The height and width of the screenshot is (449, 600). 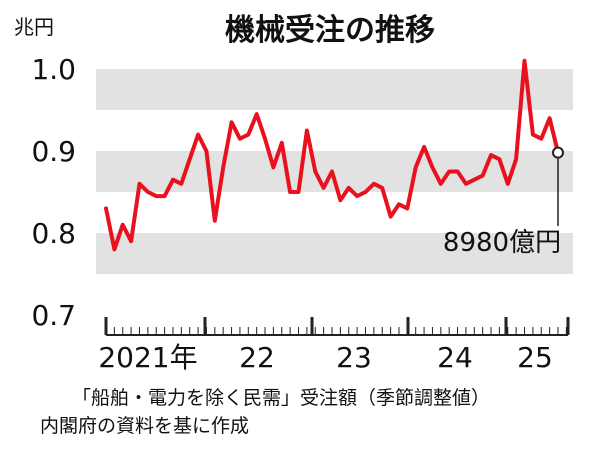 I want to click on annotation-group: 8980億円, so click(x=503, y=202).